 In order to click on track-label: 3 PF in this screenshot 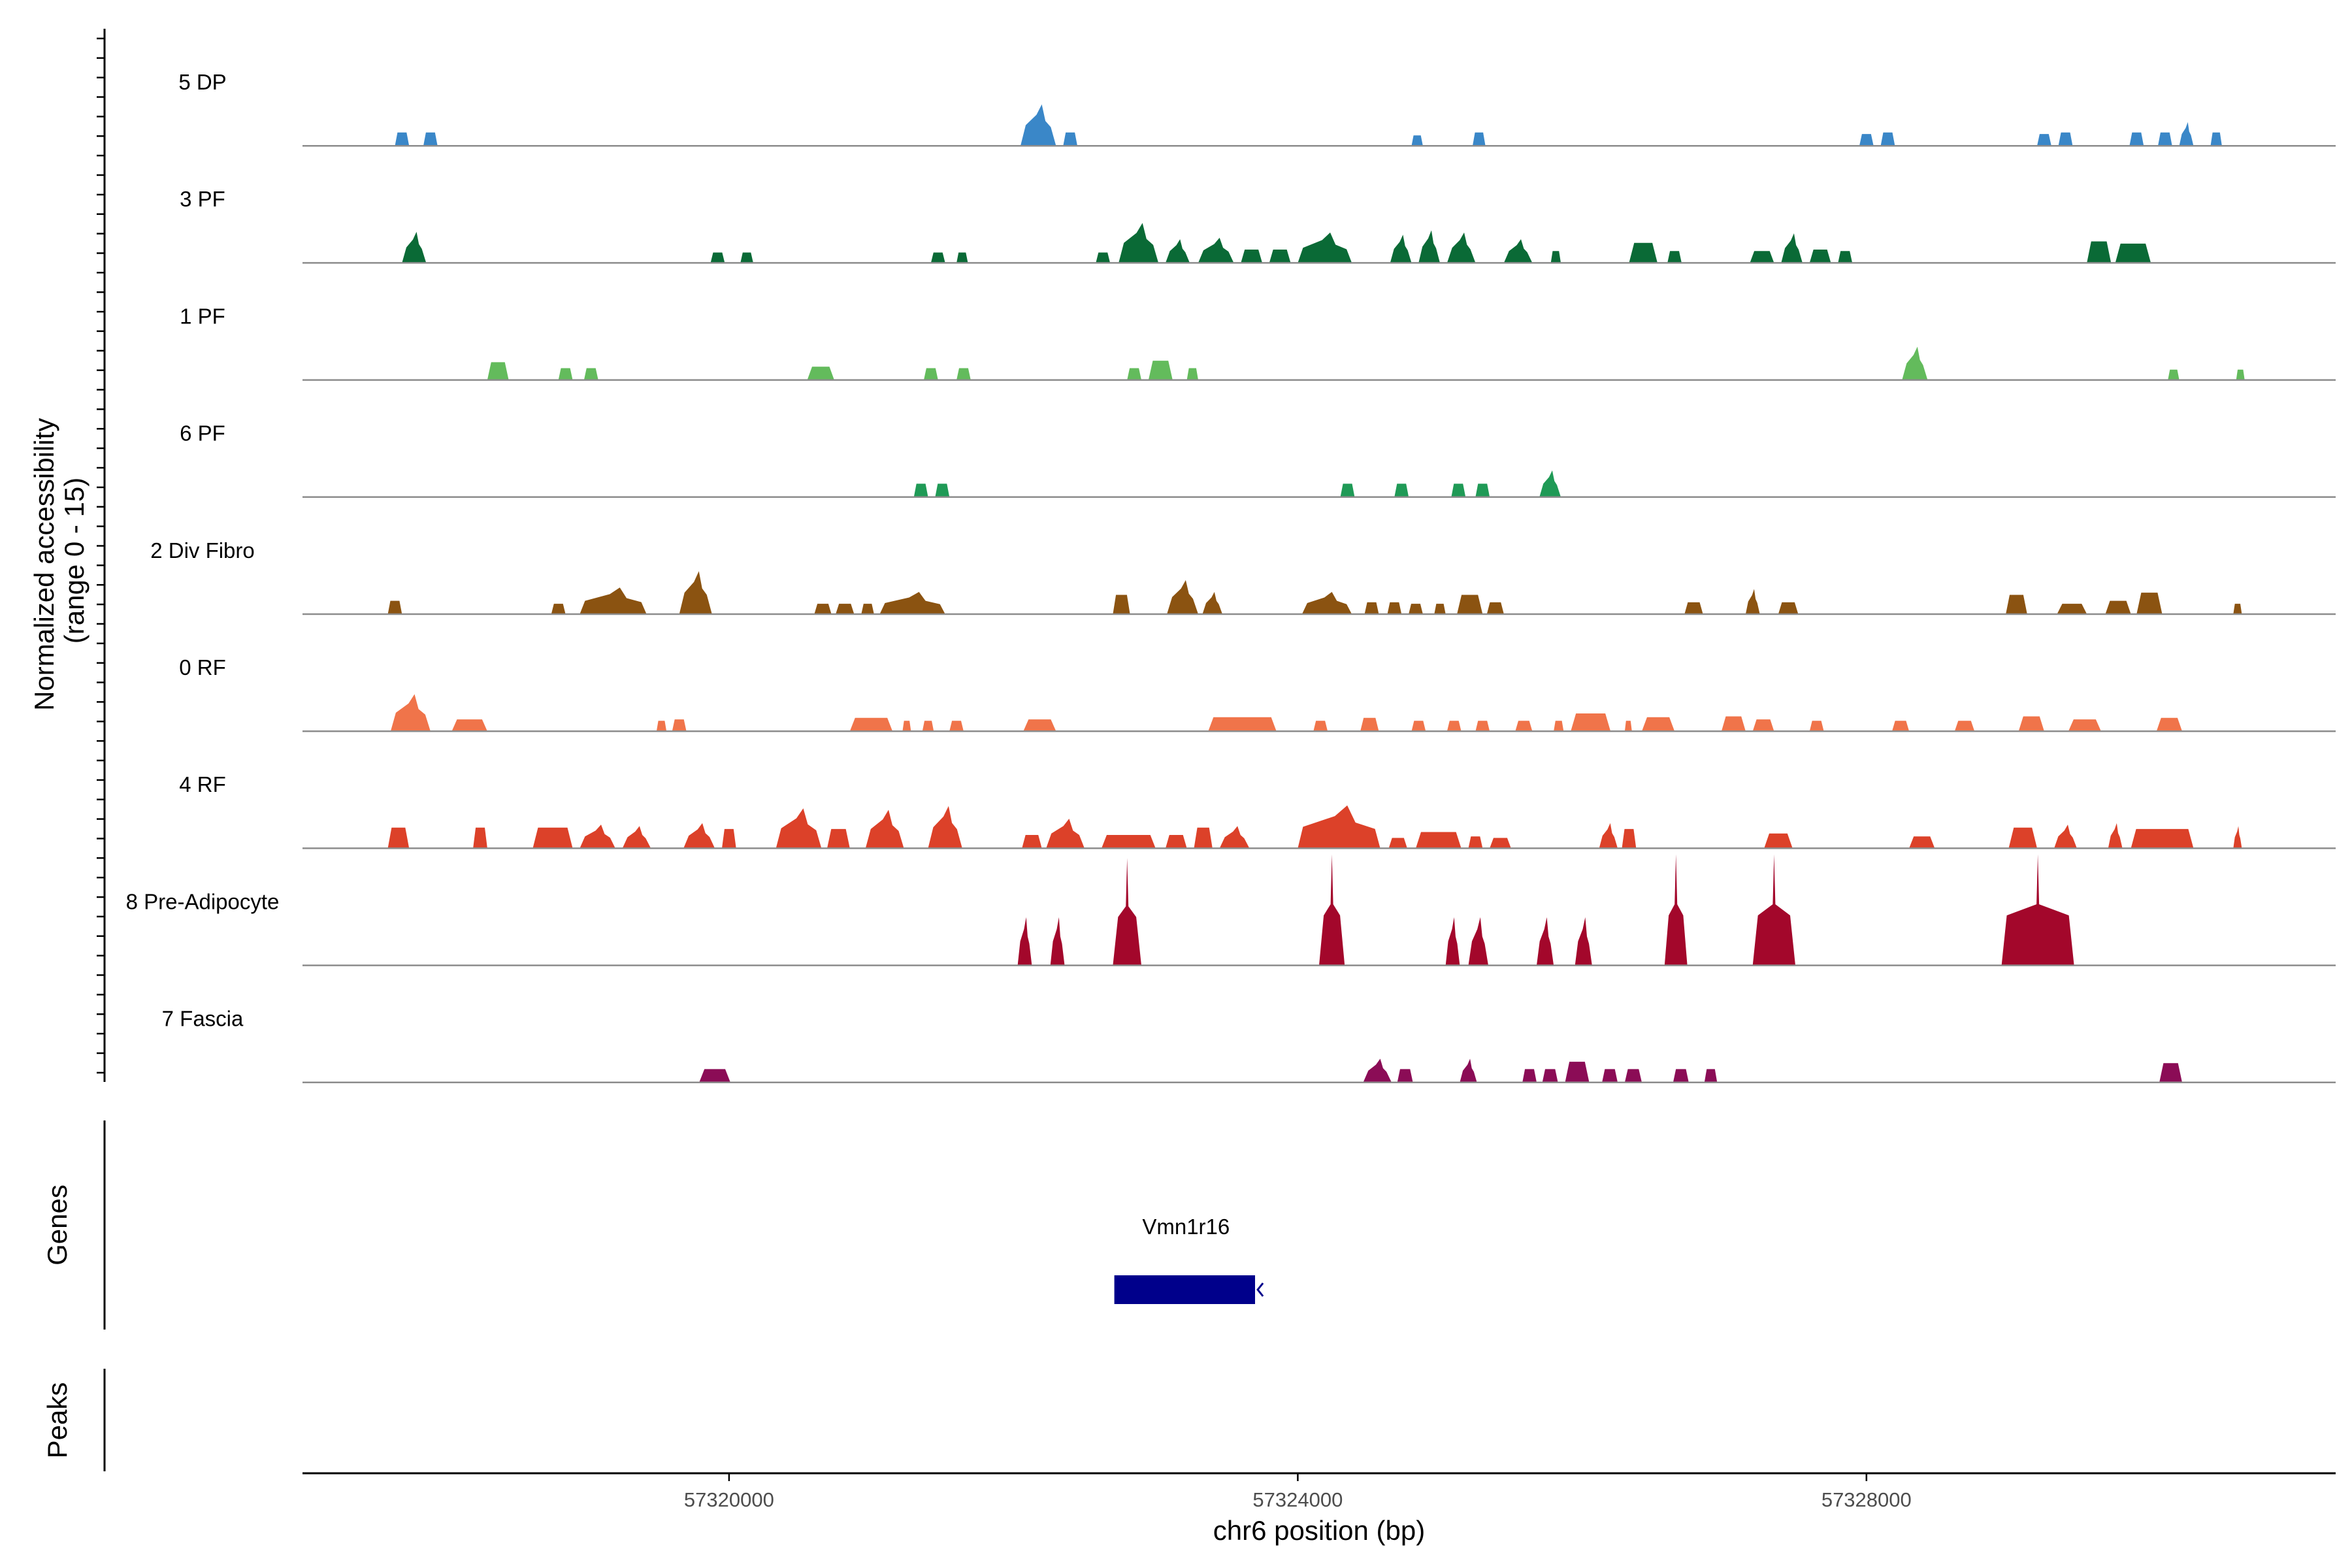, I will do `click(202, 199)`.